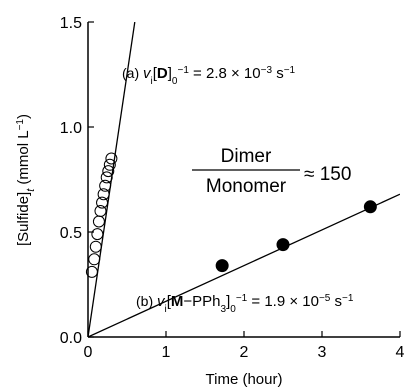 This screenshot has width=406, height=387. What do you see at coordinates (290, 70) in the screenshot?
I see `annotation-a-unit-exp: −1` at bounding box center [290, 70].